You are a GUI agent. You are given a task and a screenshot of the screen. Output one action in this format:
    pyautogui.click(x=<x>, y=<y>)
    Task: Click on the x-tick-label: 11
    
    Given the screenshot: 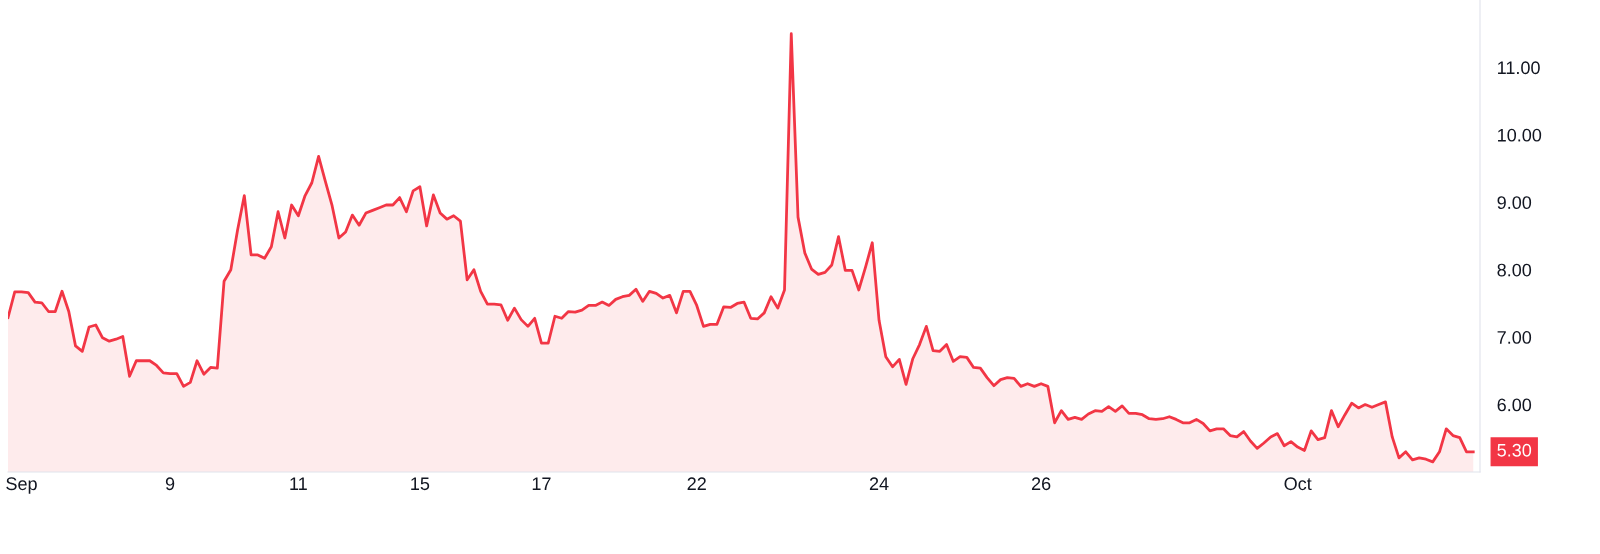 What is the action you would take?
    pyautogui.click(x=298, y=483)
    